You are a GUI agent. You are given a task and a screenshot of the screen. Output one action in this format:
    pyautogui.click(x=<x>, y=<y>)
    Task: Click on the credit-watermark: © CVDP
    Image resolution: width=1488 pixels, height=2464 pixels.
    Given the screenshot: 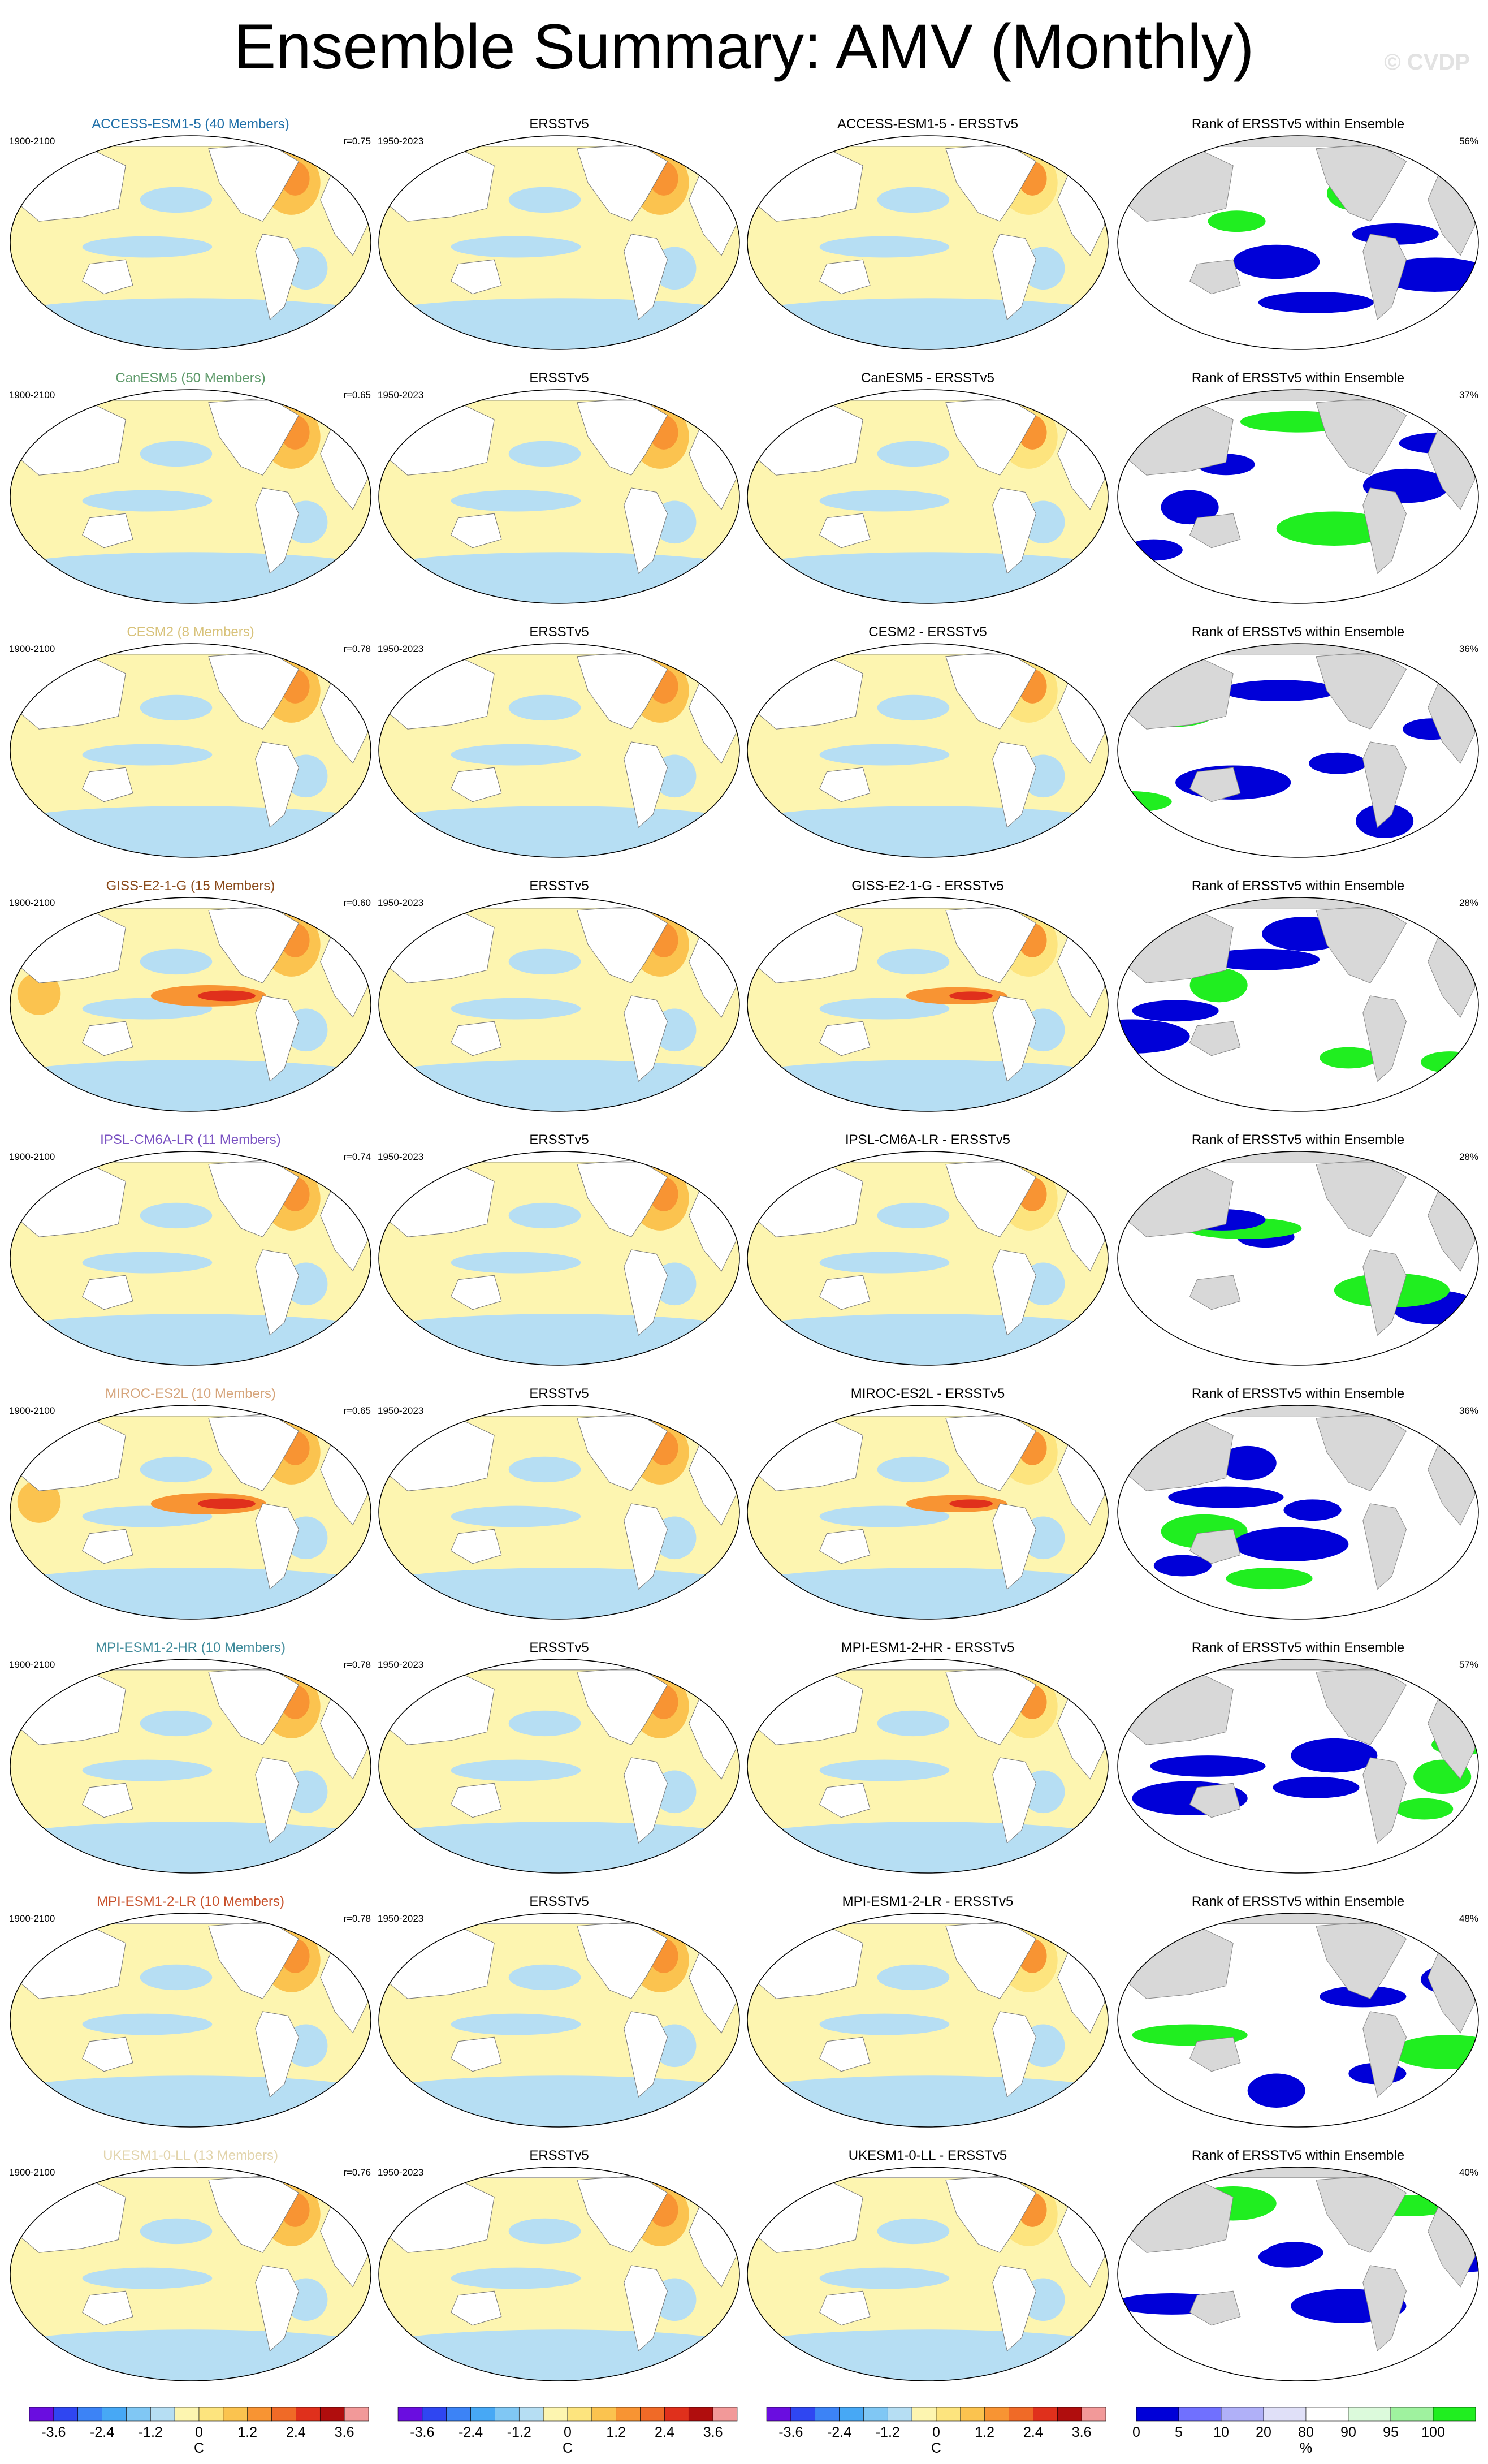 What is the action you would take?
    pyautogui.click(x=1427, y=63)
    